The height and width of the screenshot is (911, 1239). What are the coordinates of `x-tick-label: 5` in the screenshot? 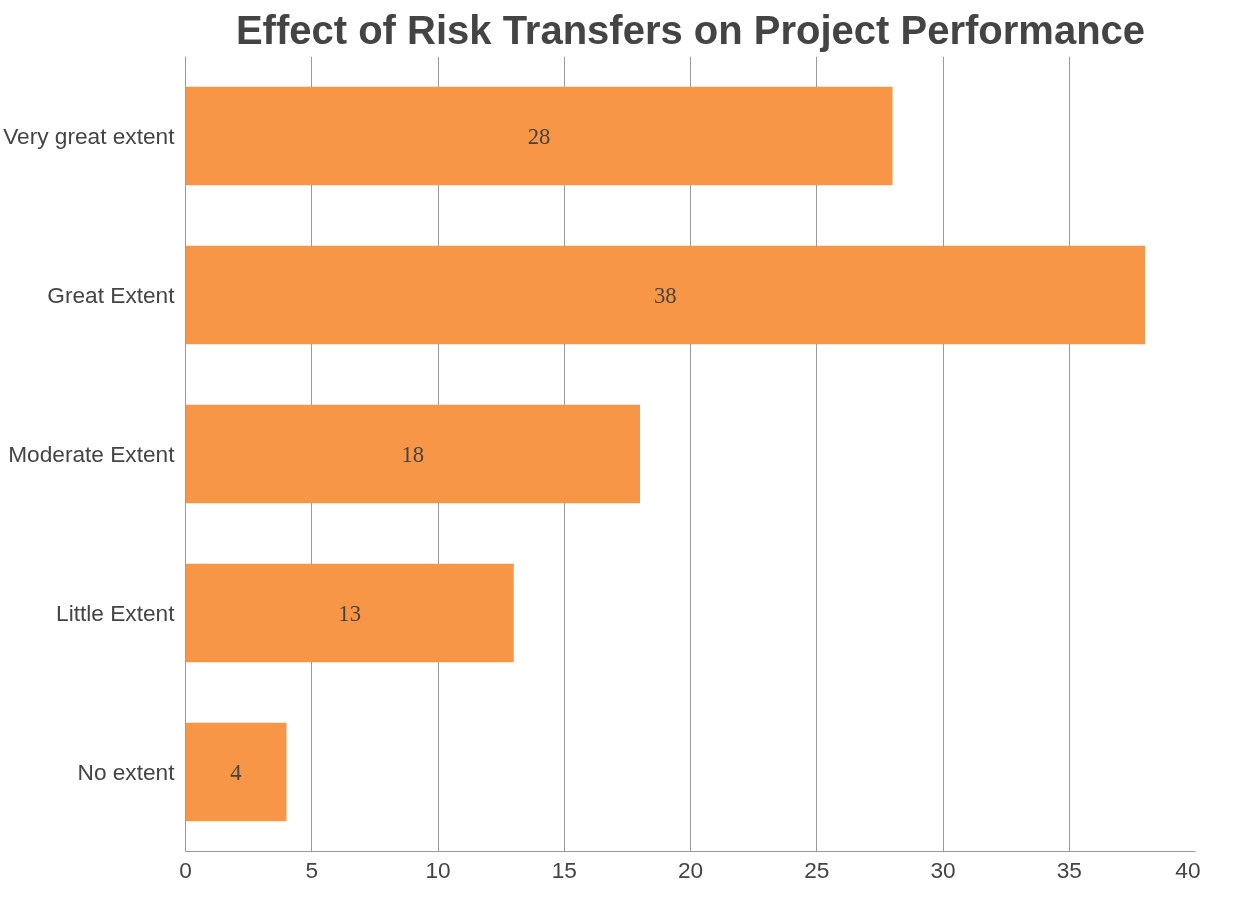 It's located at (312, 869).